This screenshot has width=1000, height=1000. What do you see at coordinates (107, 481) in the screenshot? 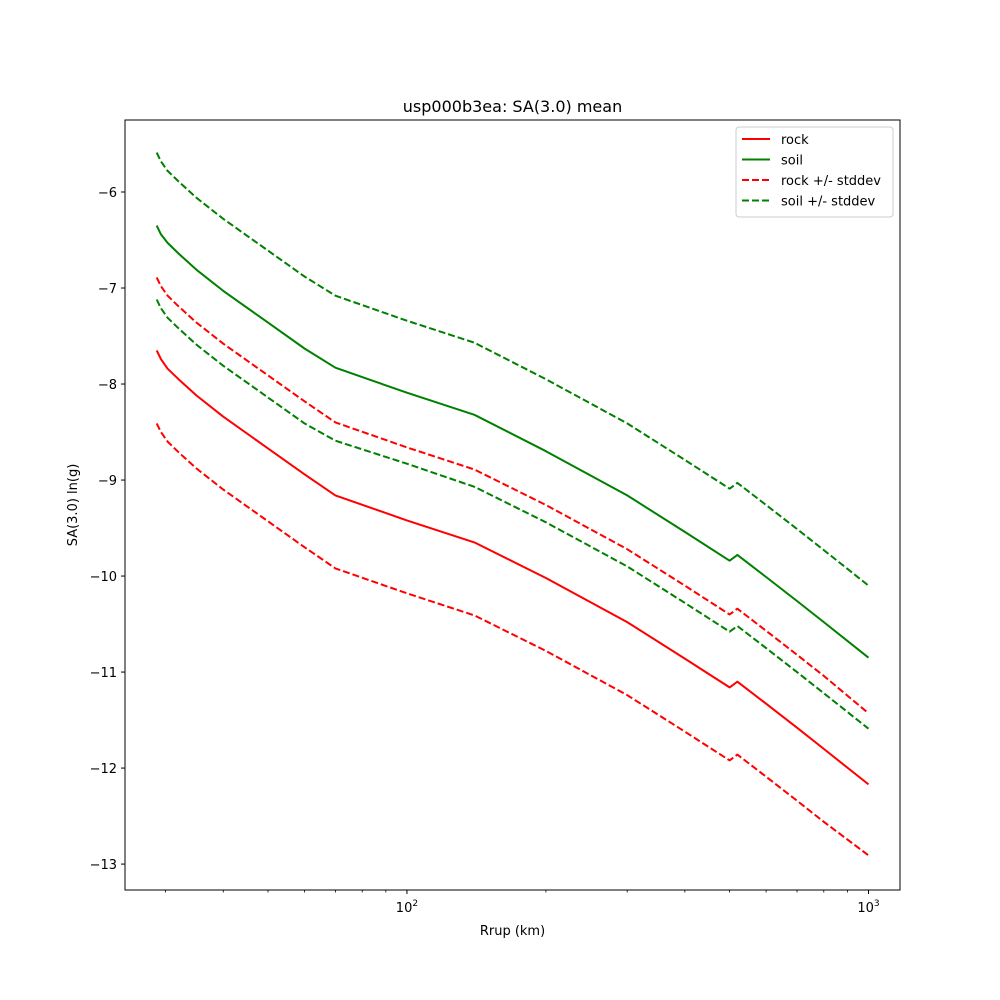
I see `y-tick-label: −9` at bounding box center [107, 481].